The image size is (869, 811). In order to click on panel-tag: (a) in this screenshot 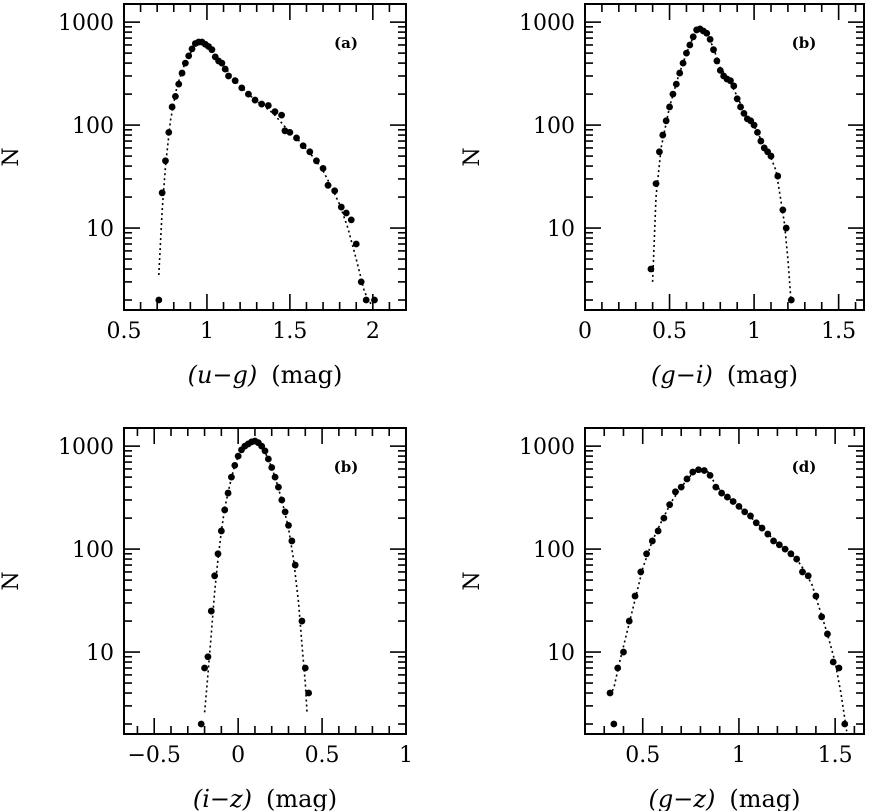, I will do `click(346, 43)`.